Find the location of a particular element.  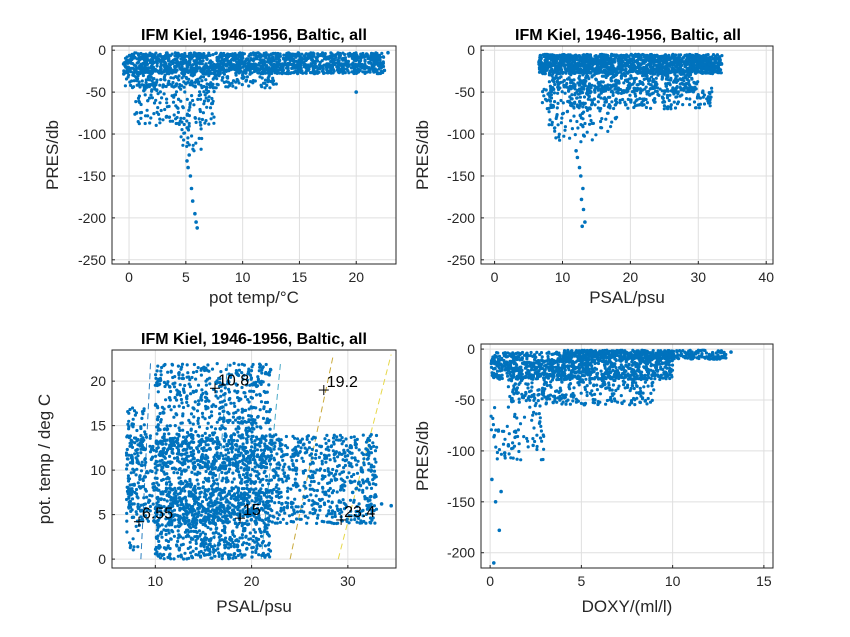

tick-labels: 0 5 10 15 200-50-100-150-200-250 is located at coordinates (221, 163).